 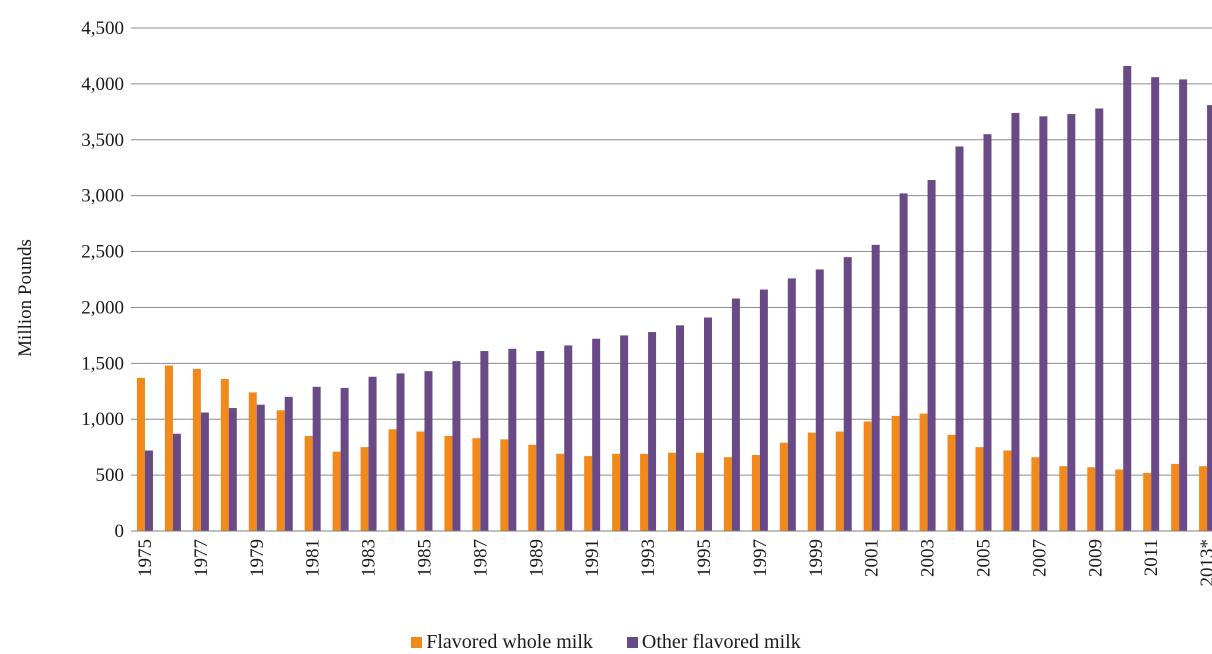 What do you see at coordinates (201, 558) in the screenshot?
I see `x-tick-label: 1977` at bounding box center [201, 558].